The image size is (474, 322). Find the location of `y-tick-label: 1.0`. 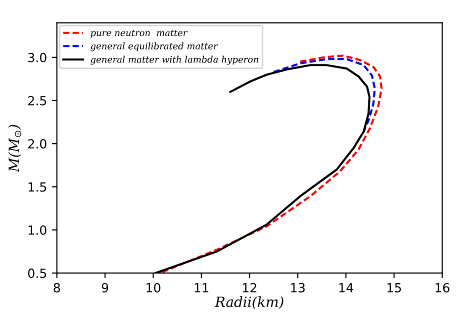

y-tick-label: 1.0 is located at coordinates (37, 230).